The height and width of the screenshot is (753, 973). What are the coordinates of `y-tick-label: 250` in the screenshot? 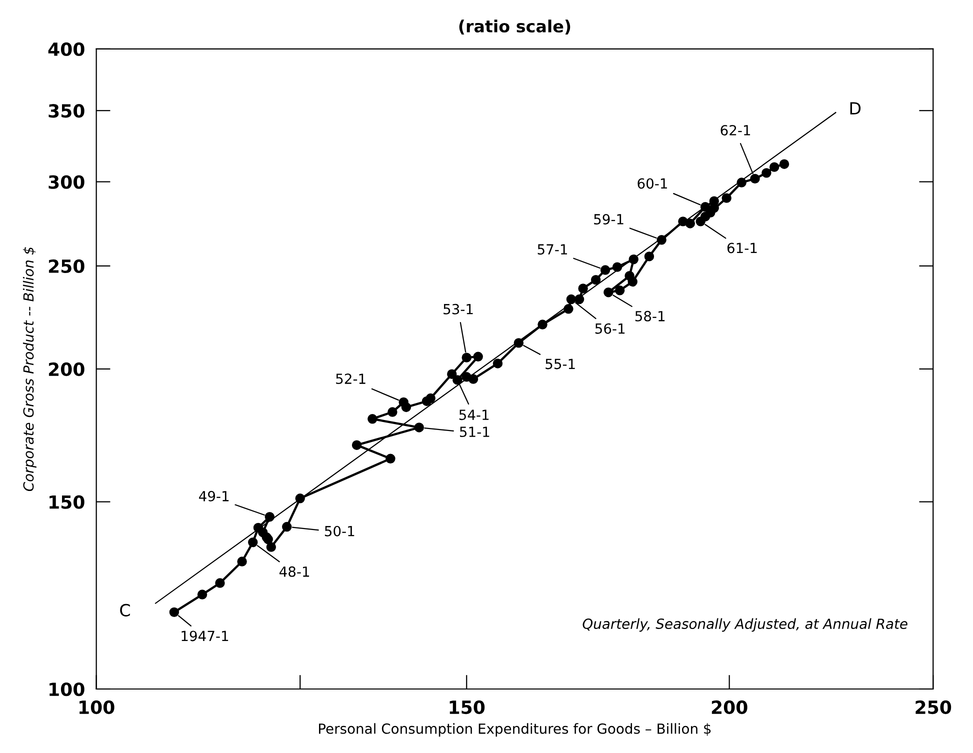 It's located at (66, 266).